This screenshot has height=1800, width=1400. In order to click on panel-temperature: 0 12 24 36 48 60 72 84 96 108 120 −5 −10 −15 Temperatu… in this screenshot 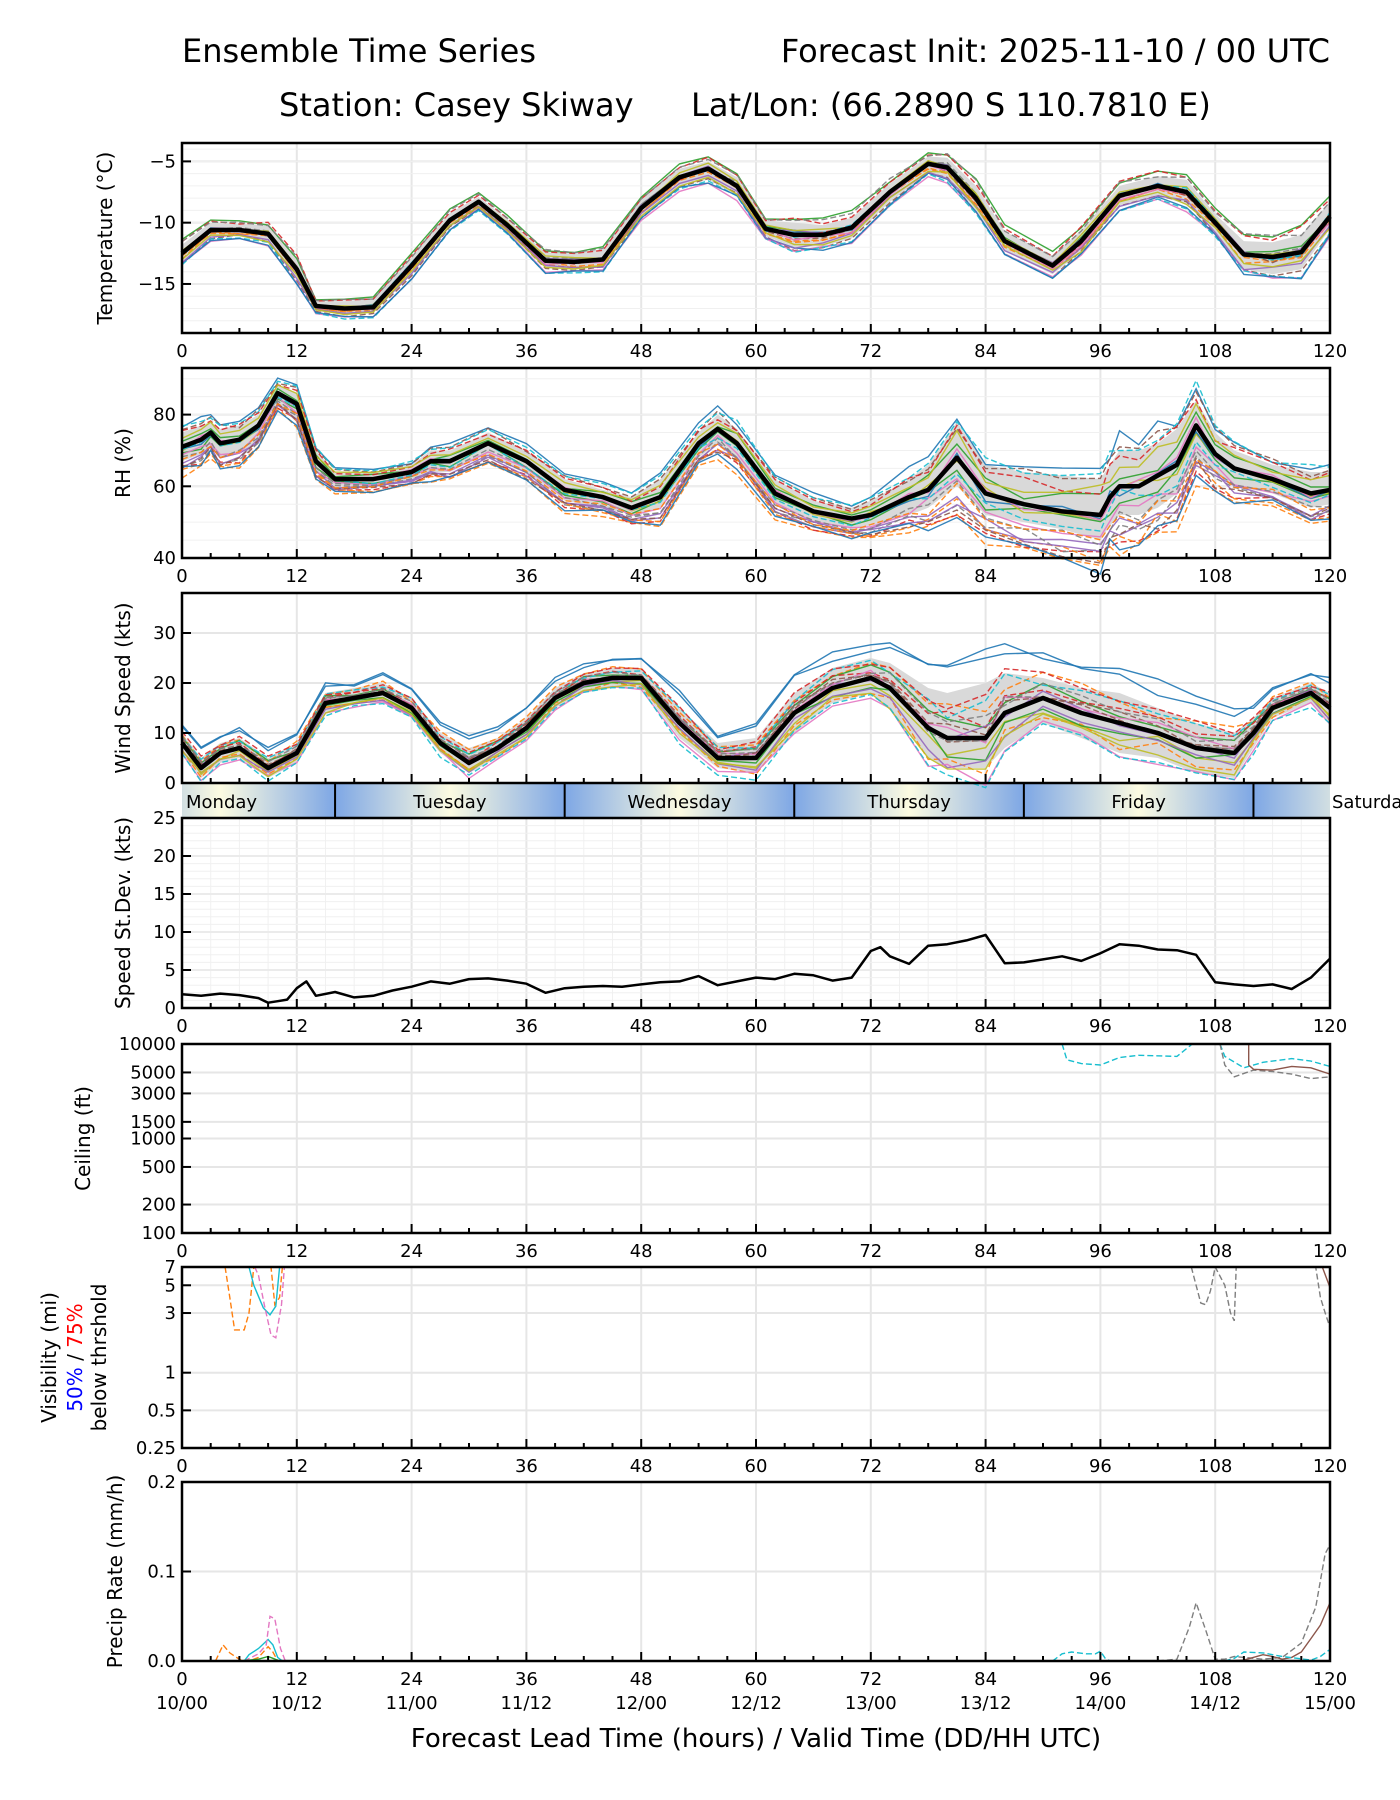, I will do `click(720, 251)`.